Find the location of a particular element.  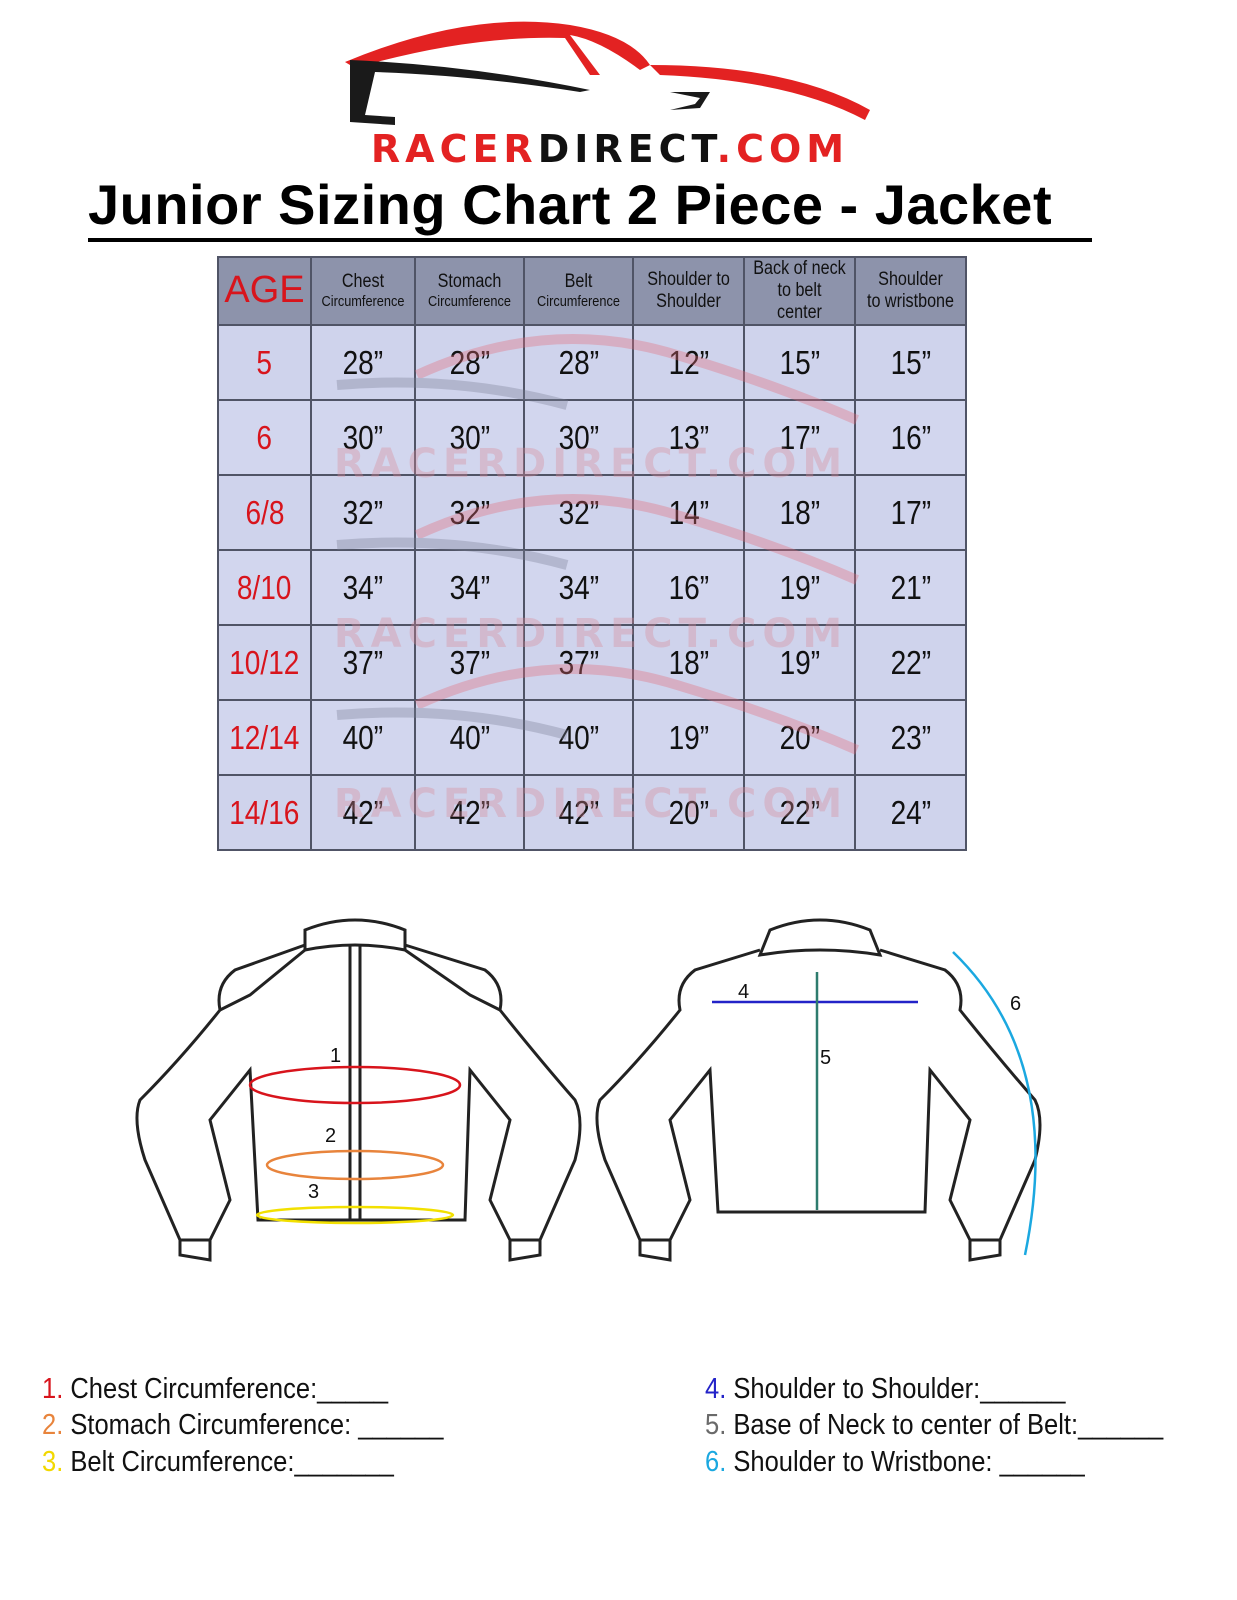

table-row: 6 30” 30” 30” 13” 17” 16” is located at coordinates (592, 437).